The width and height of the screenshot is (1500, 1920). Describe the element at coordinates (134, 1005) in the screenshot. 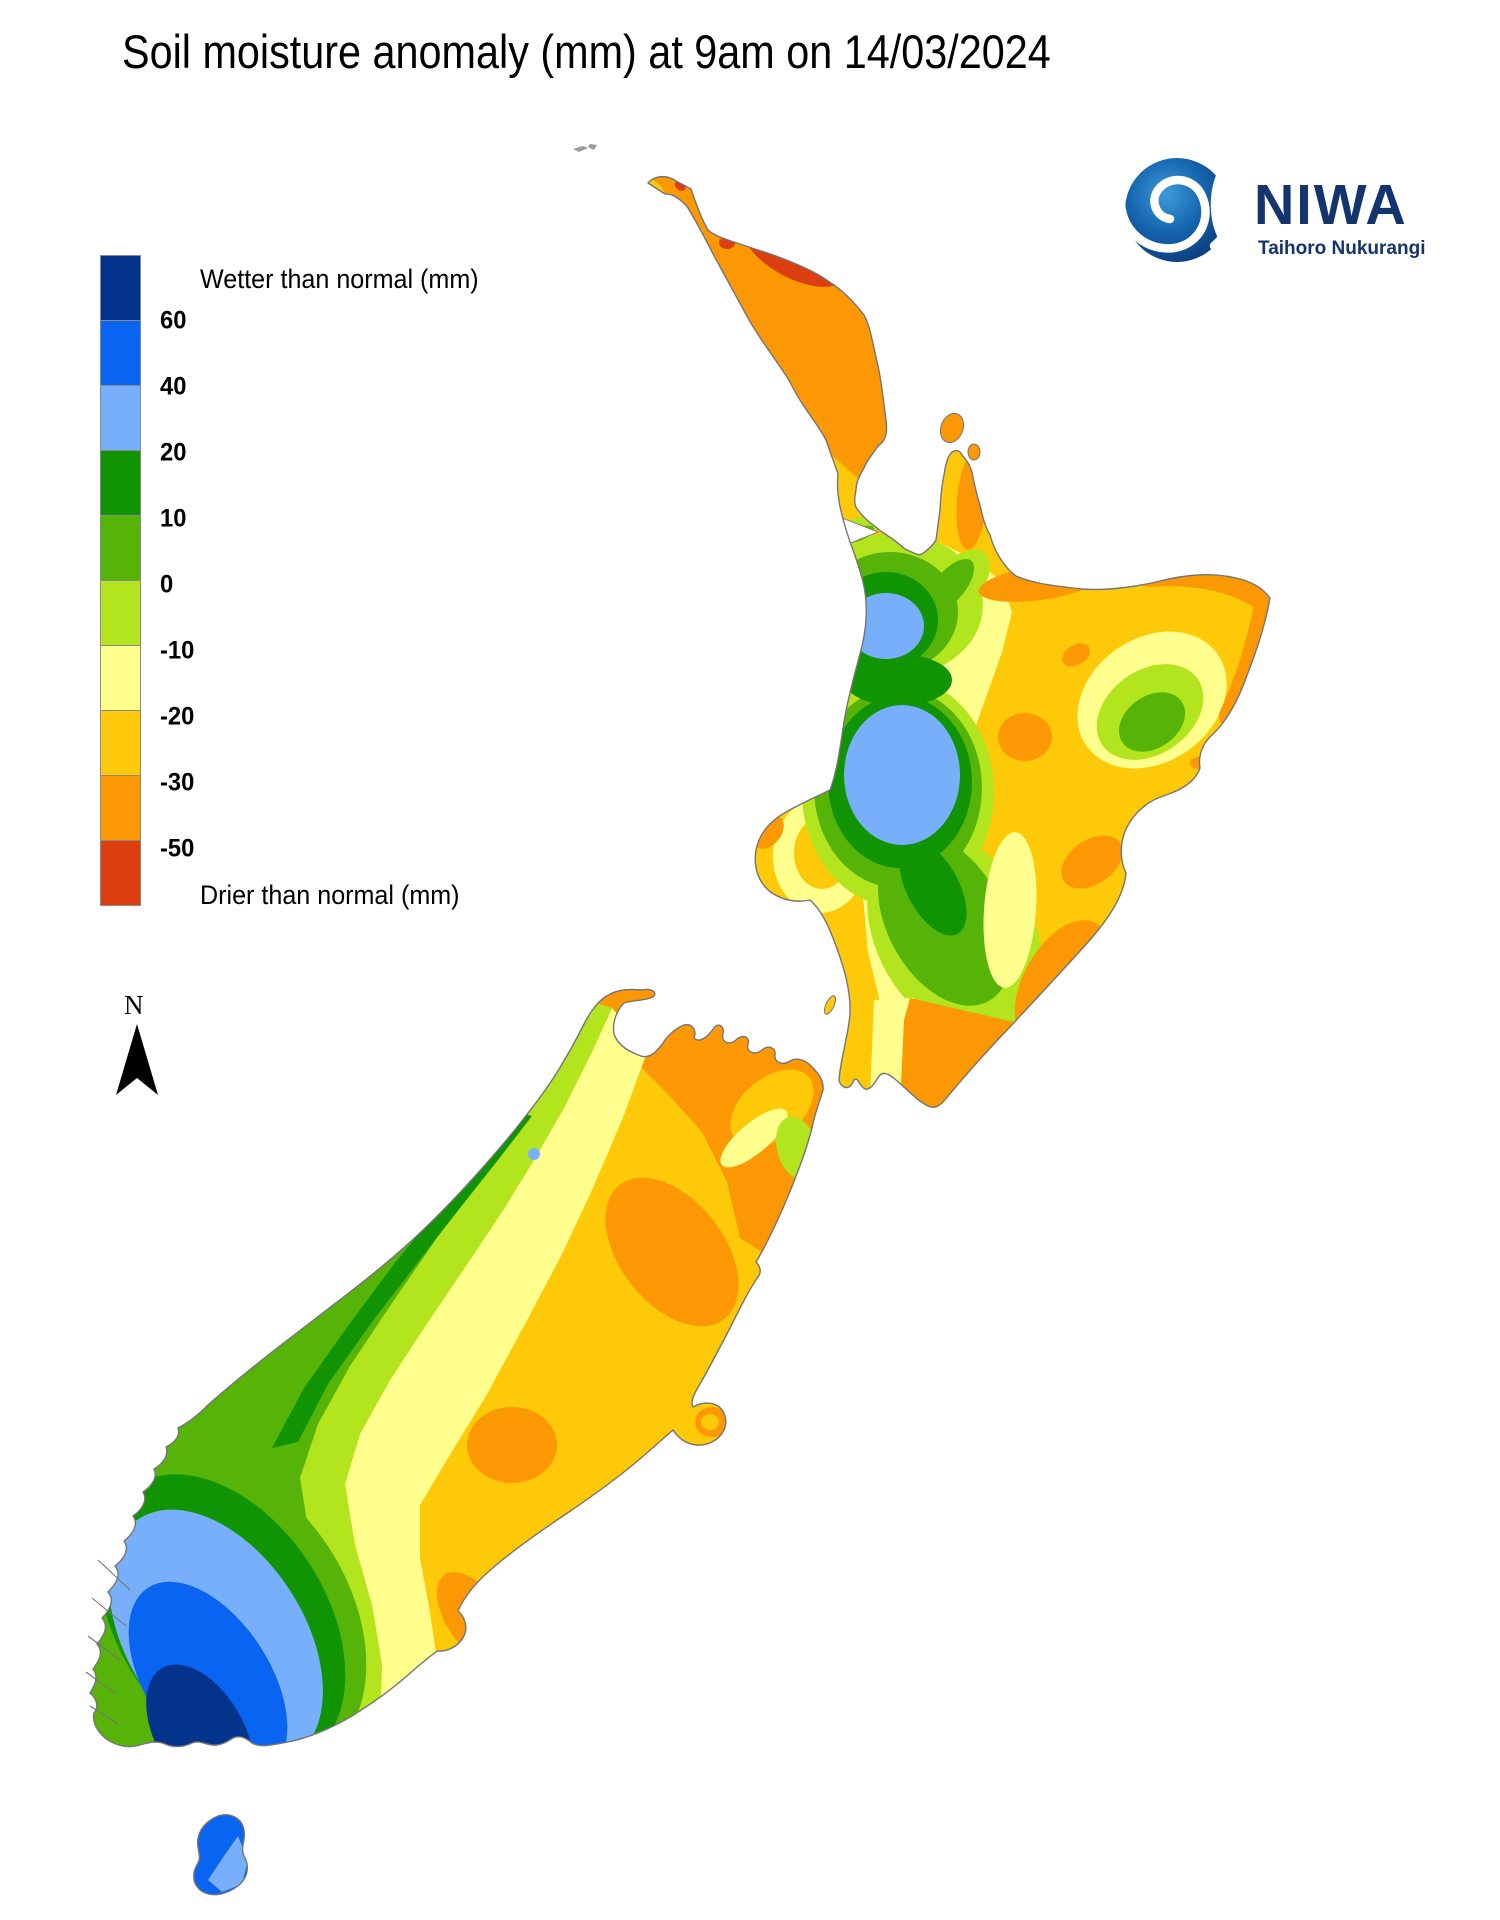

I see `north-label: N` at that location.